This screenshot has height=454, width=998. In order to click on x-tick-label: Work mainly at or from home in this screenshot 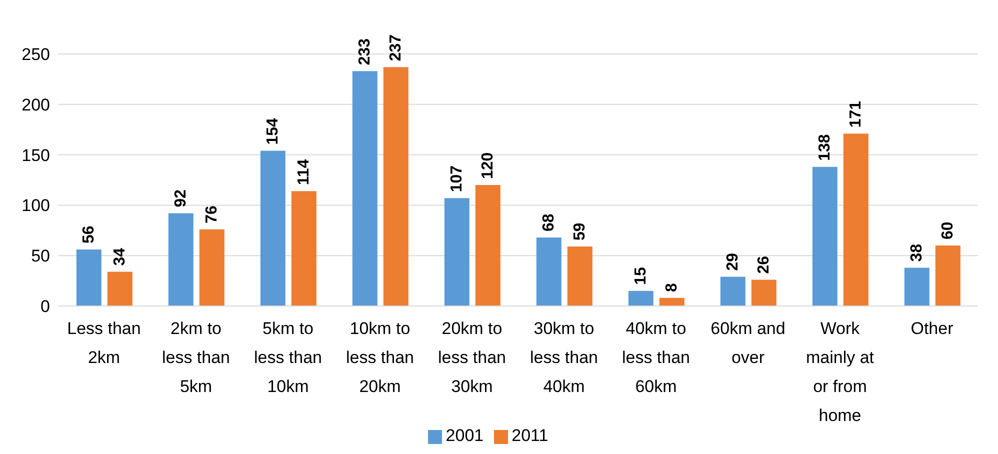, I will do `click(840, 372)`.